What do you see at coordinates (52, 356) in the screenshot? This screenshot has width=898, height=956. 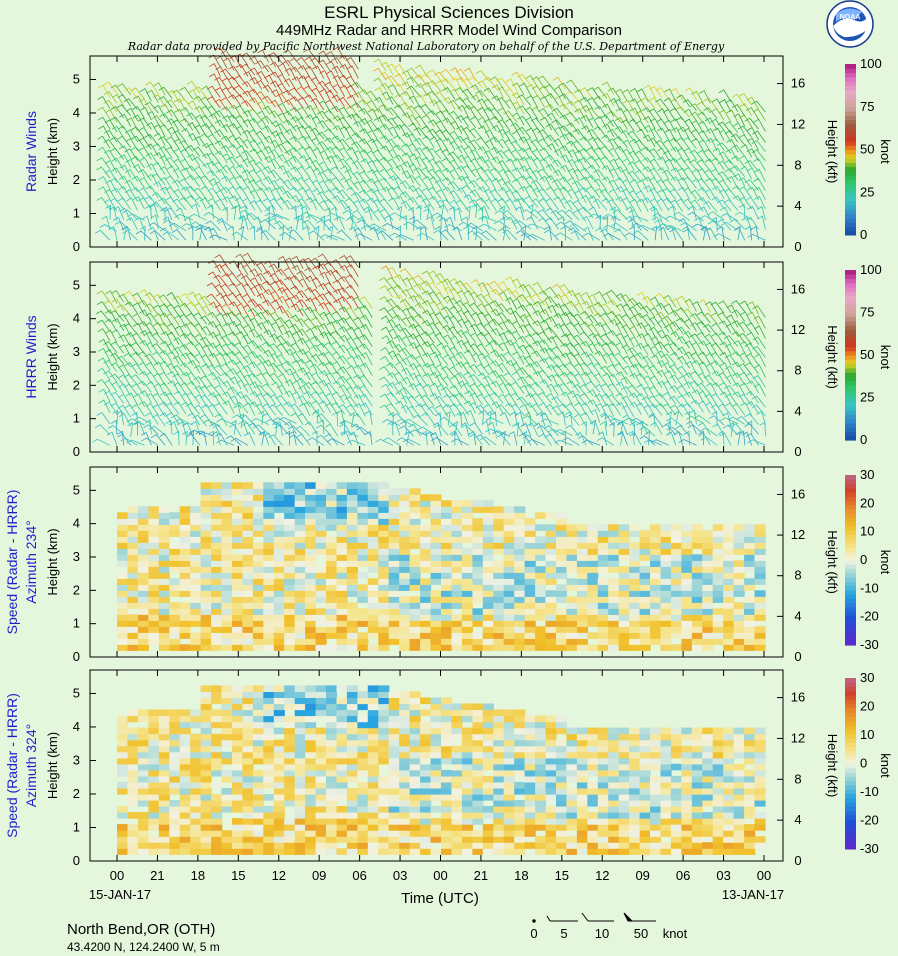 I see `y-axis-label: Height (km)` at bounding box center [52, 356].